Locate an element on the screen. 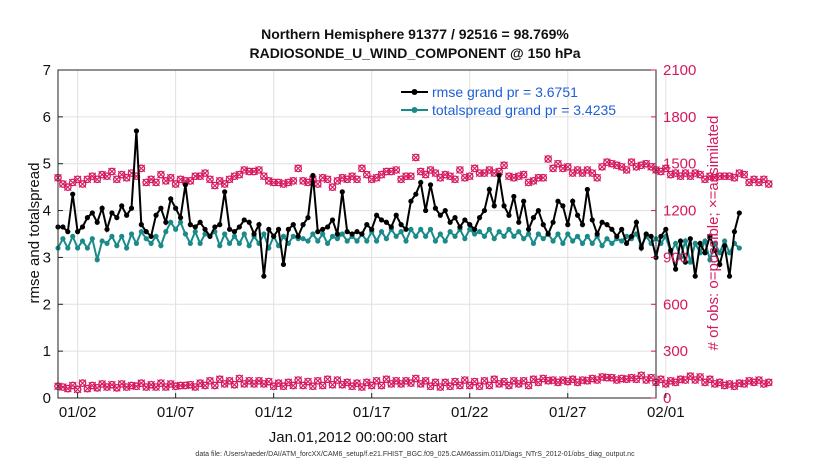 The image size is (830, 470). right-y-tick-label: 2100 is located at coordinates (679, 70).